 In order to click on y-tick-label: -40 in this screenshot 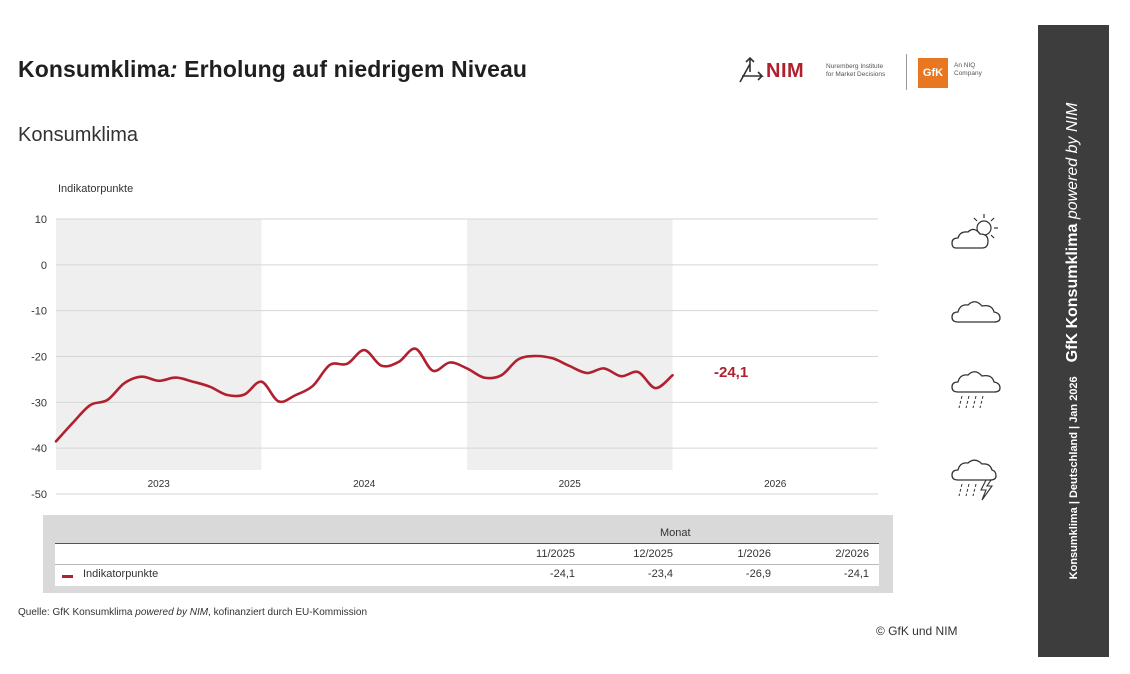, I will do `click(39, 449)`.